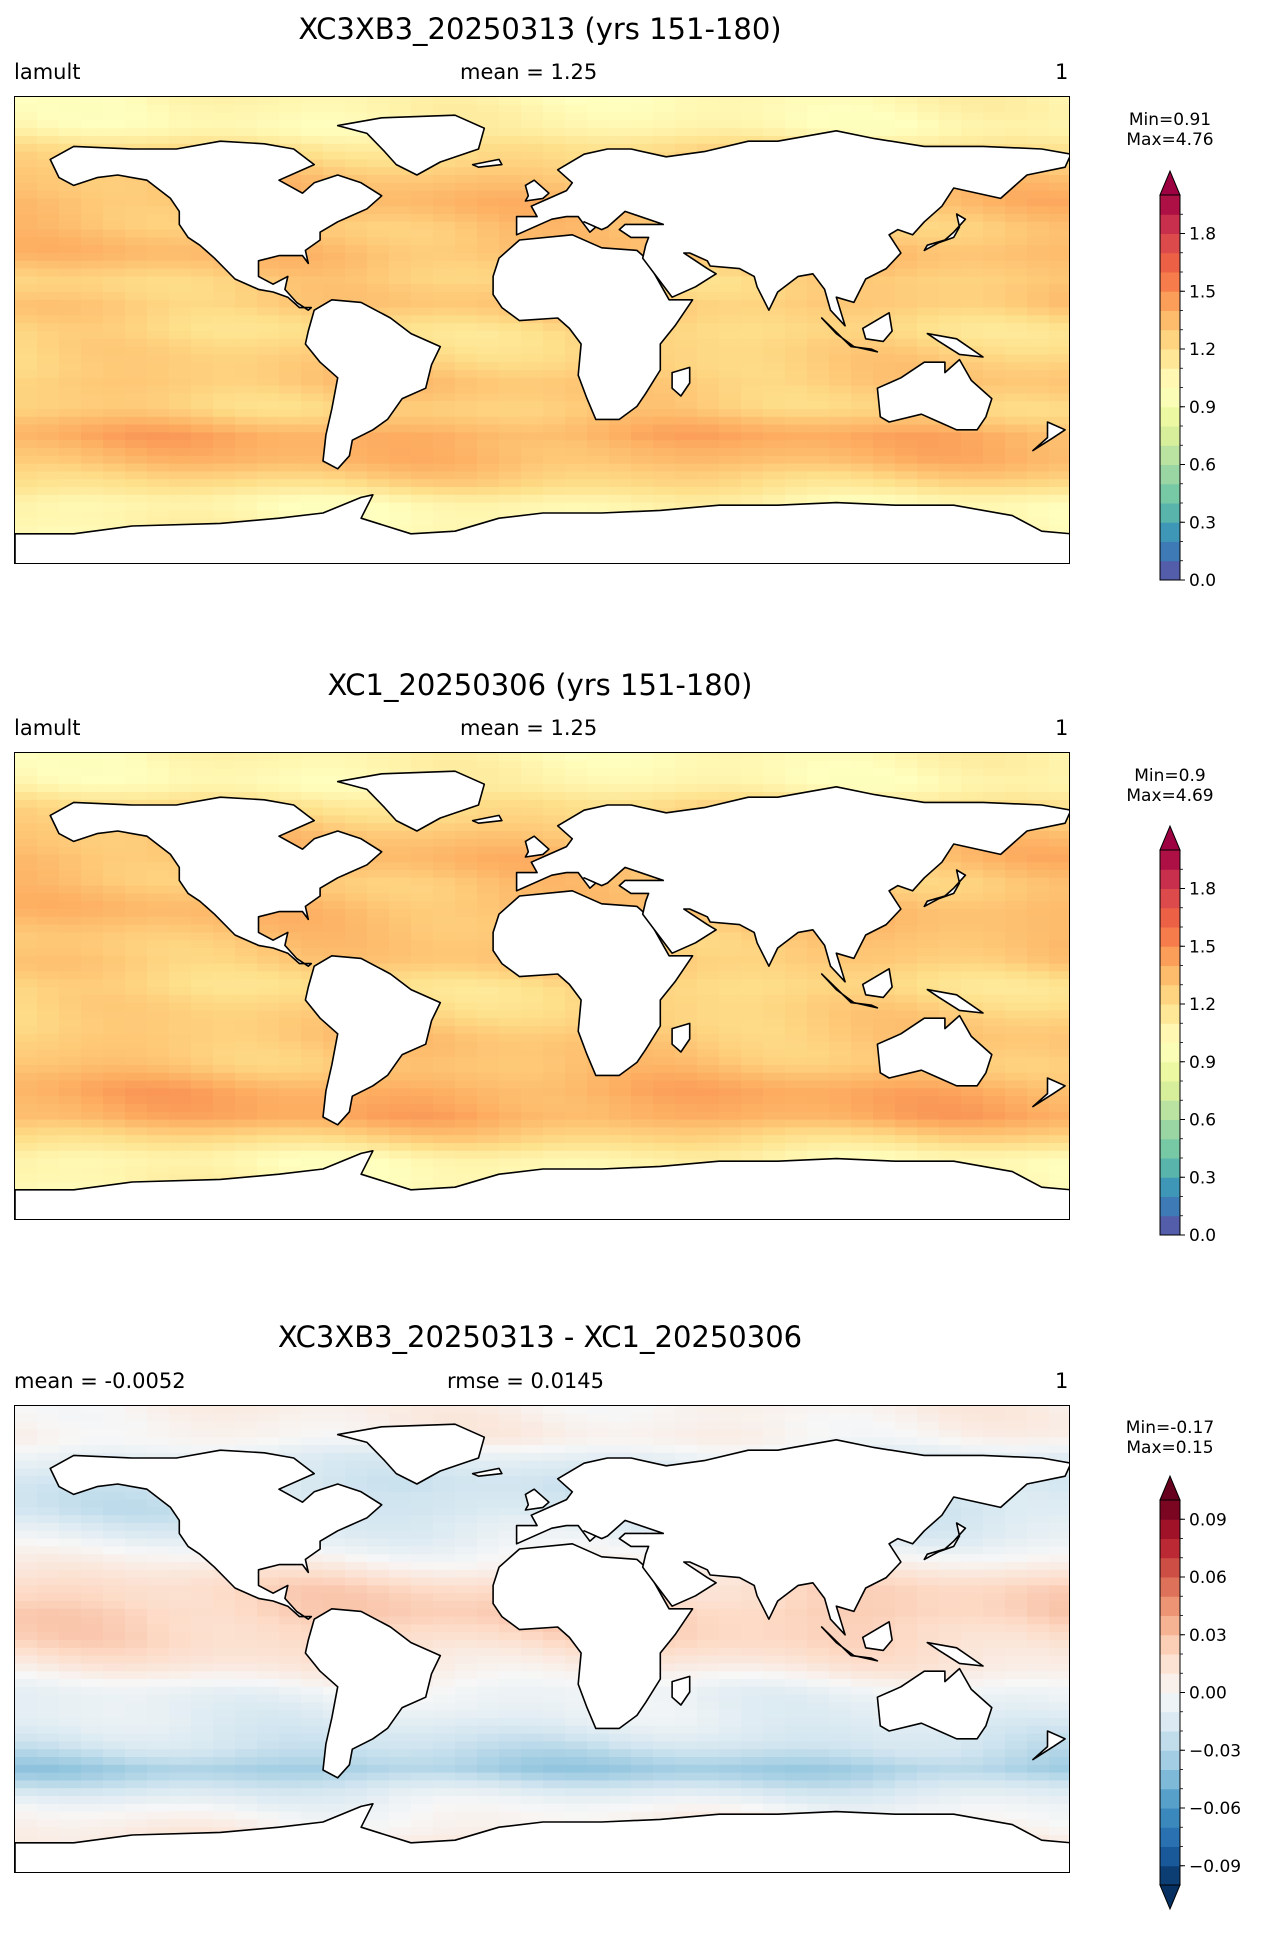  Describe the element at coordinates (100, 1381) in the screenshot. I see `mean-label: mean = -0.0052` at that location.